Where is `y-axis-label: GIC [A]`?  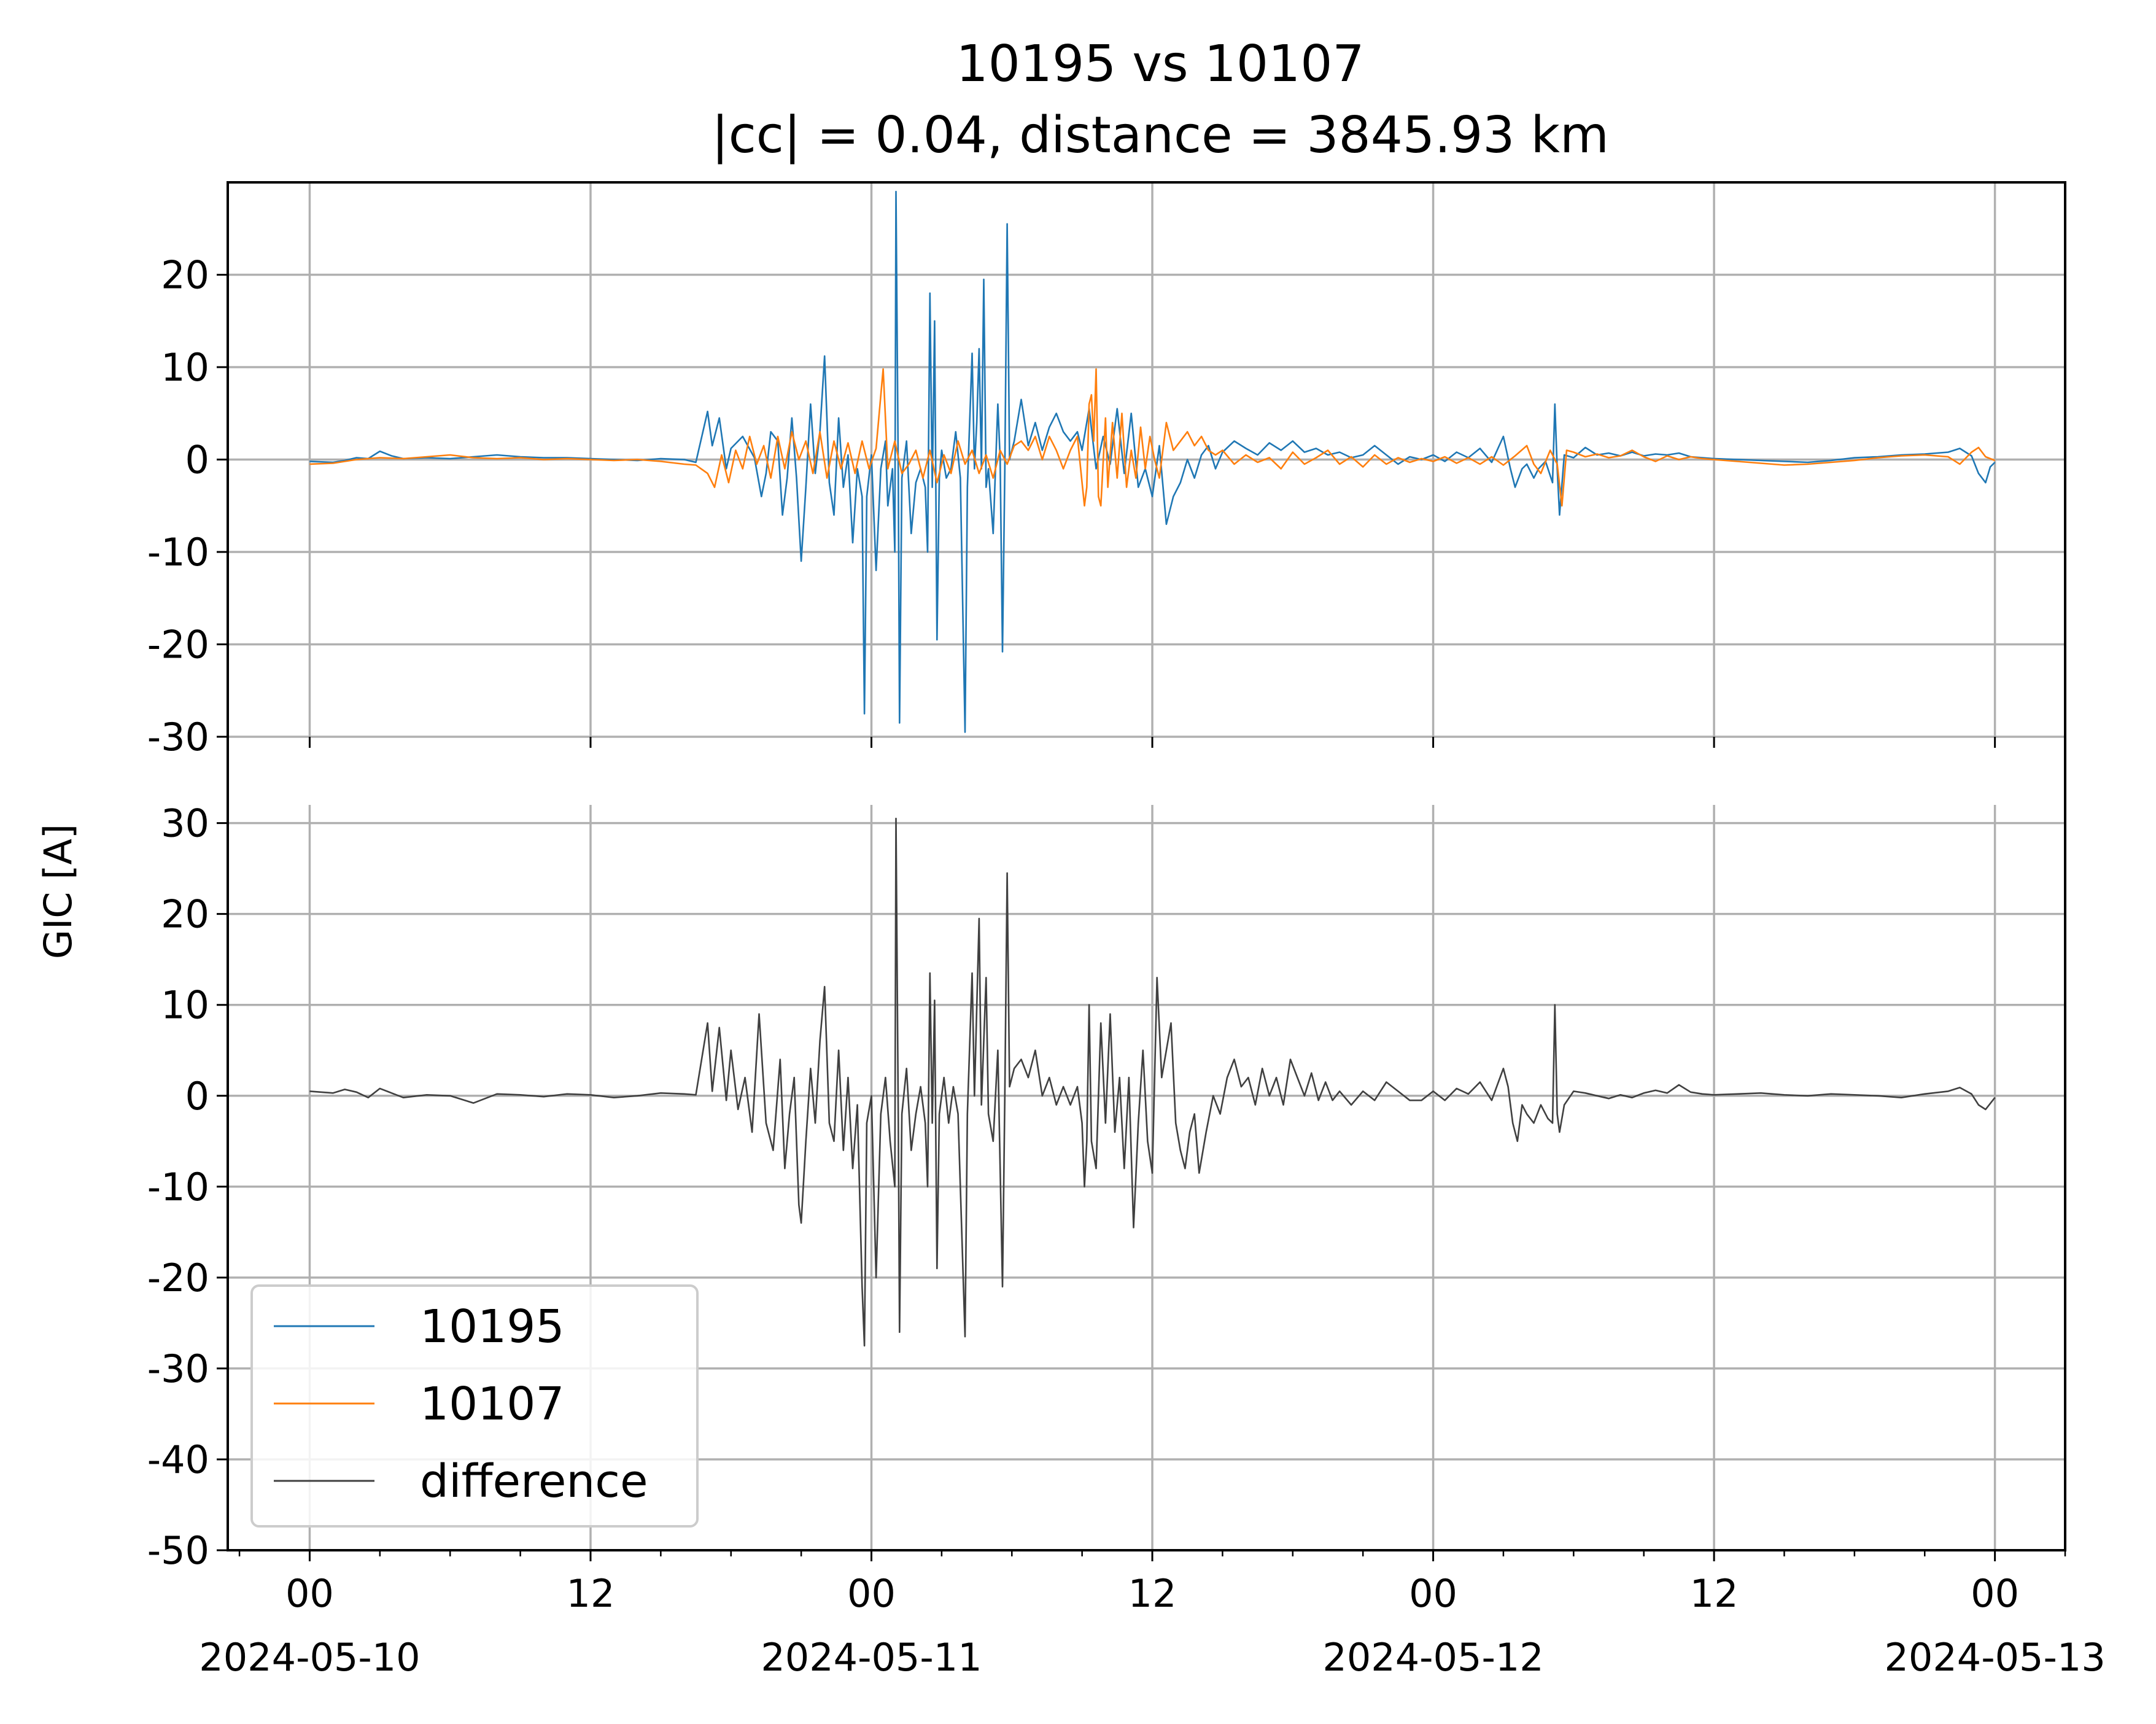 y-axis-label: GIC [A] is located at coordinates (58, 892).